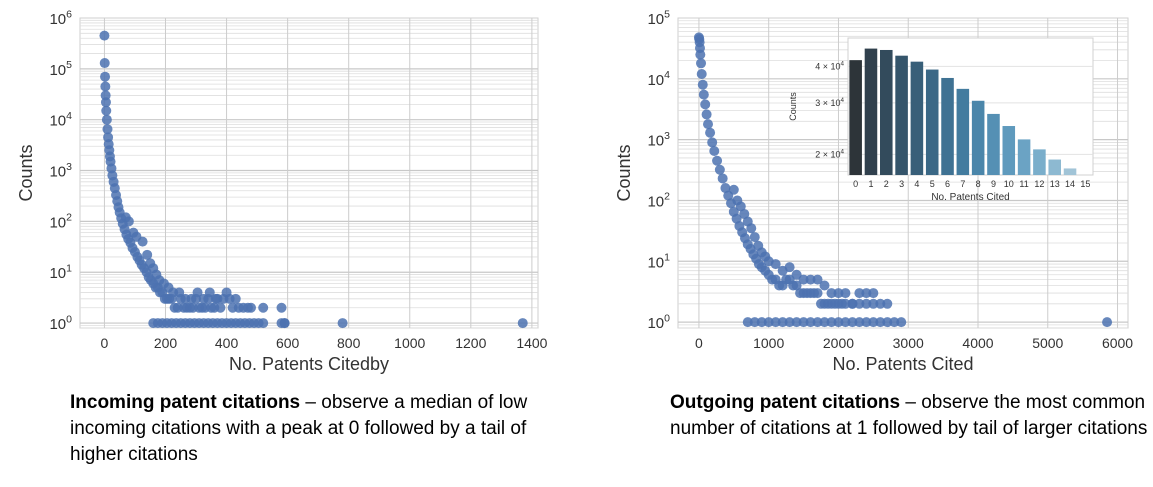 This screenshot has height=487, width=1153. I want to click on incoming-x-tick-label: 200, so click(166, 343).